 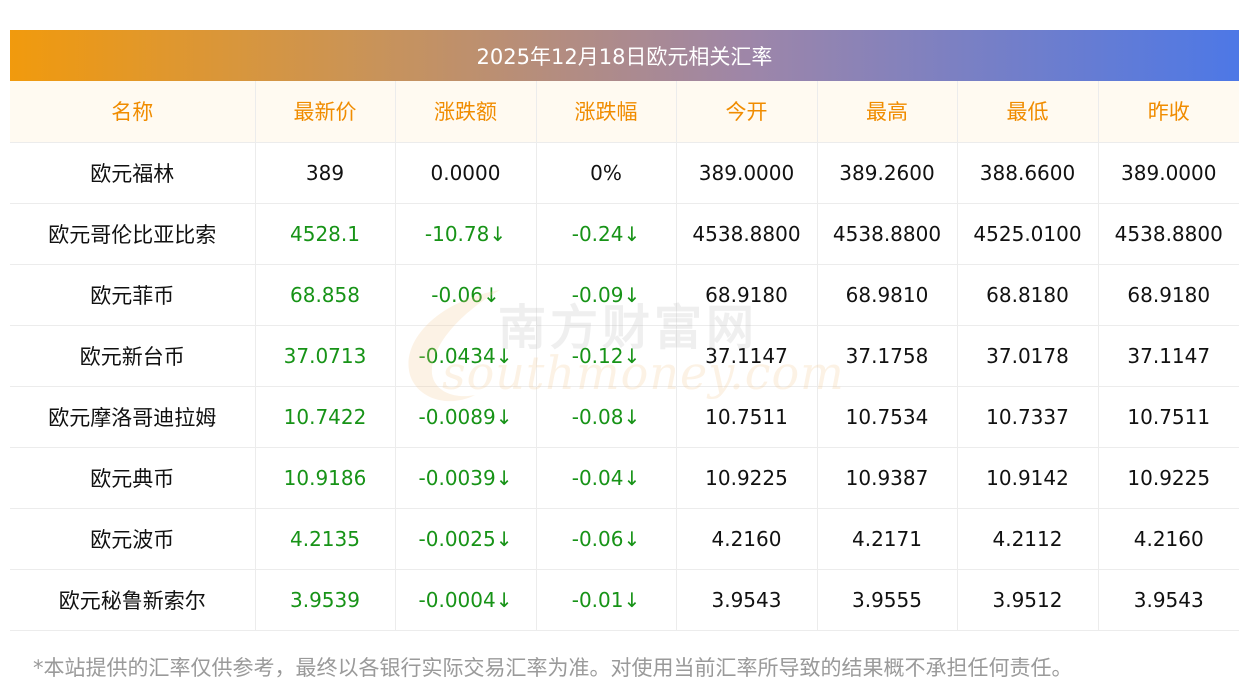 What do you see at coordinates (1028, 234) in the screenshot?
I see `cell-low: 4525.0100` at bounding box center [1028, 234].